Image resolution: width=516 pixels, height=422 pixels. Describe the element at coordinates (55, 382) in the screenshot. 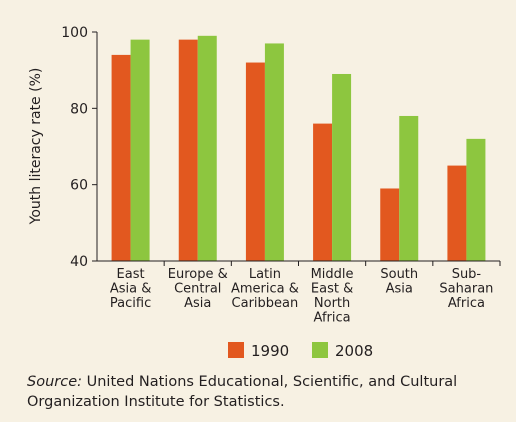

I see `source-label: Source:` at that location.